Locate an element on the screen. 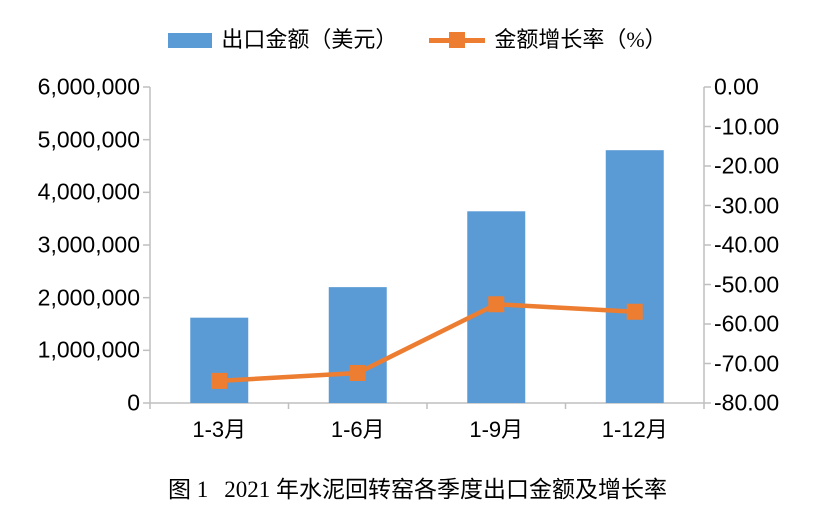  line-marker-1-9月 is located at coordinates (496, 304).